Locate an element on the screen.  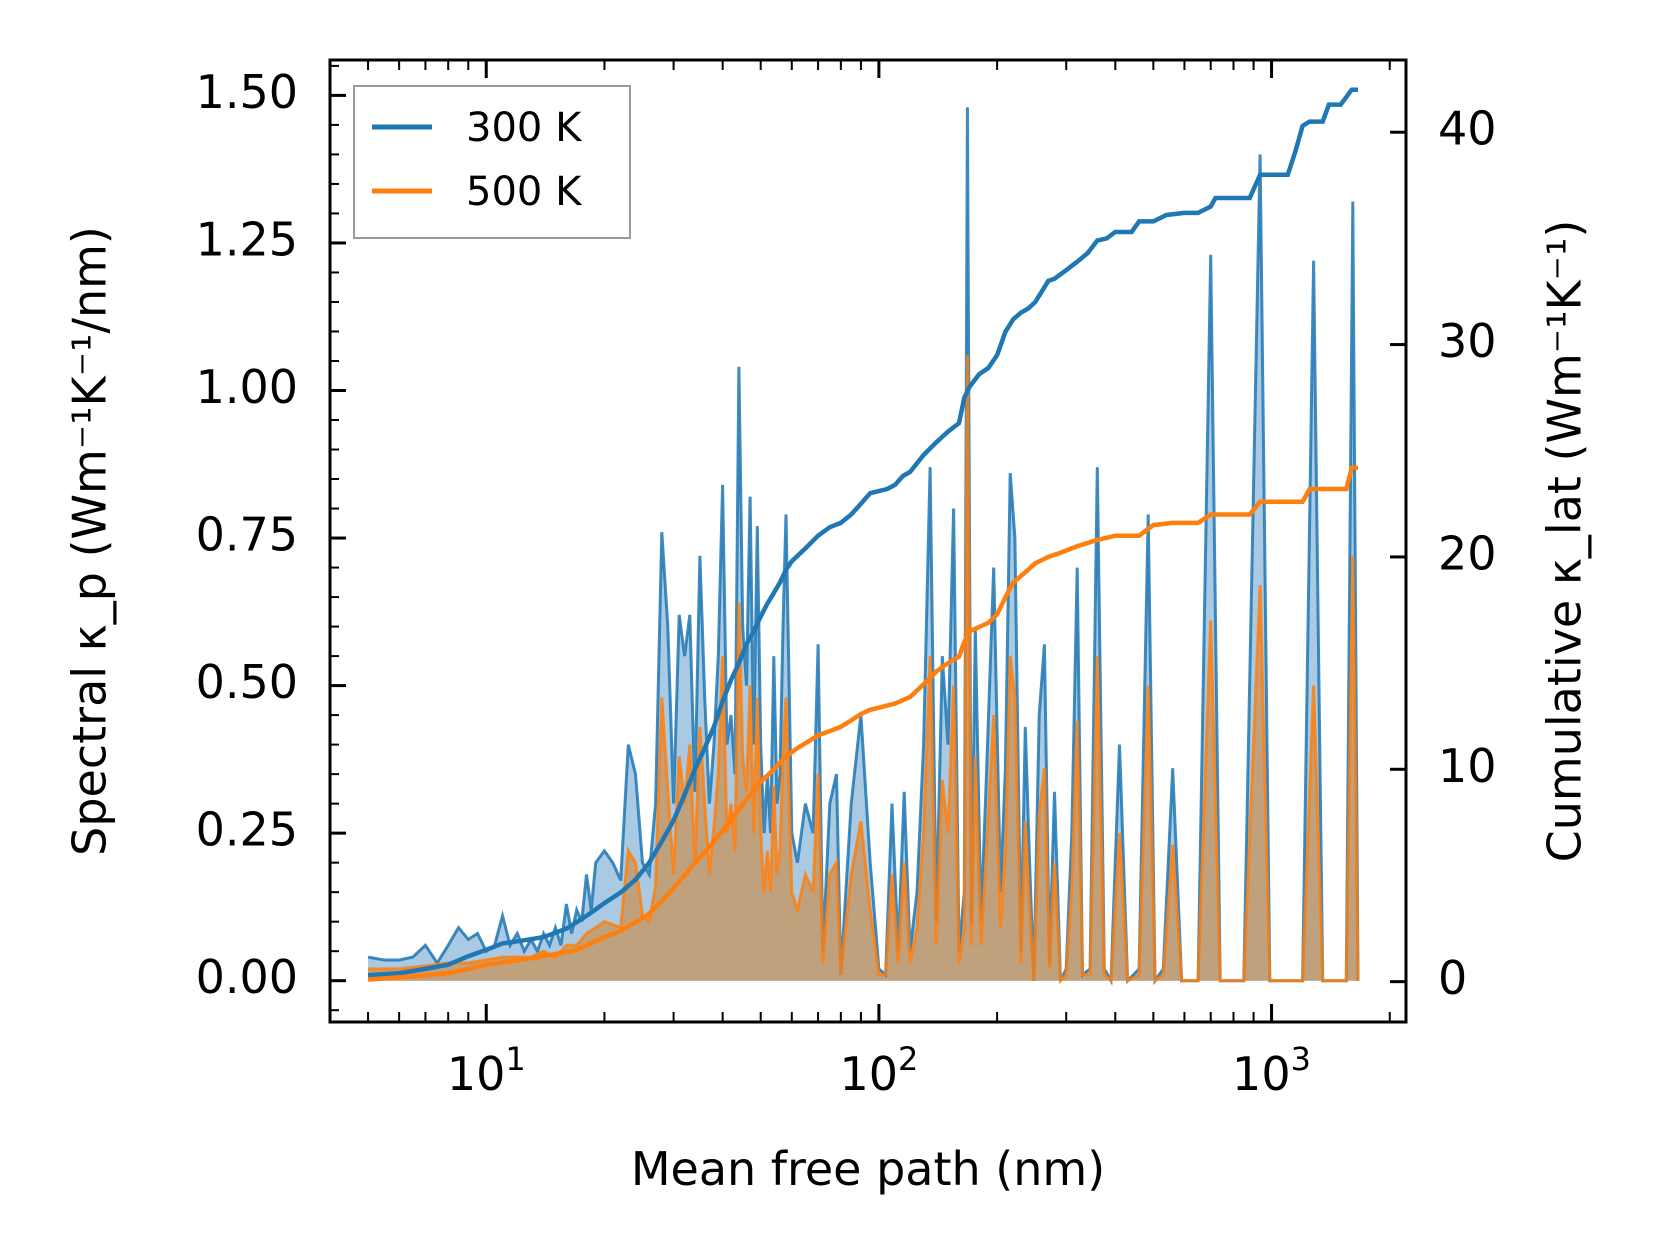
left-y-tick-label: 1.50 is located at coordinates (247, 92).